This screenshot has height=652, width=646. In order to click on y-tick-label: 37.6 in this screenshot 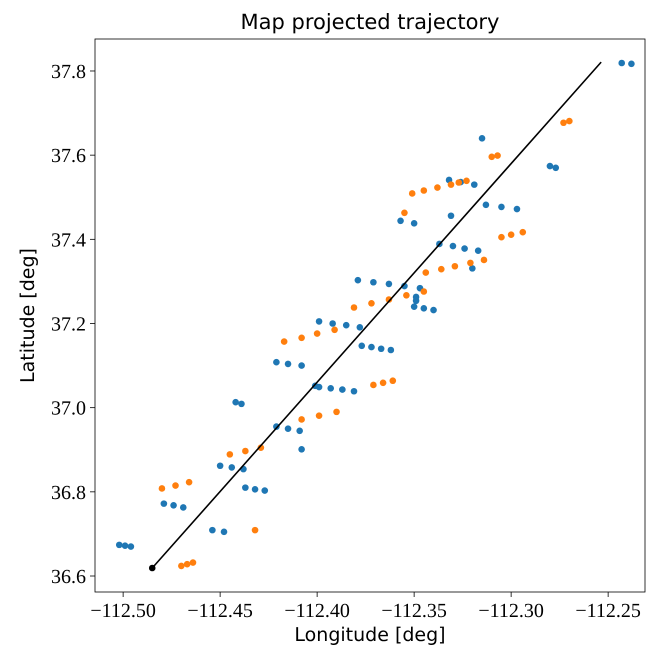, I will do `click(68, 156)`.